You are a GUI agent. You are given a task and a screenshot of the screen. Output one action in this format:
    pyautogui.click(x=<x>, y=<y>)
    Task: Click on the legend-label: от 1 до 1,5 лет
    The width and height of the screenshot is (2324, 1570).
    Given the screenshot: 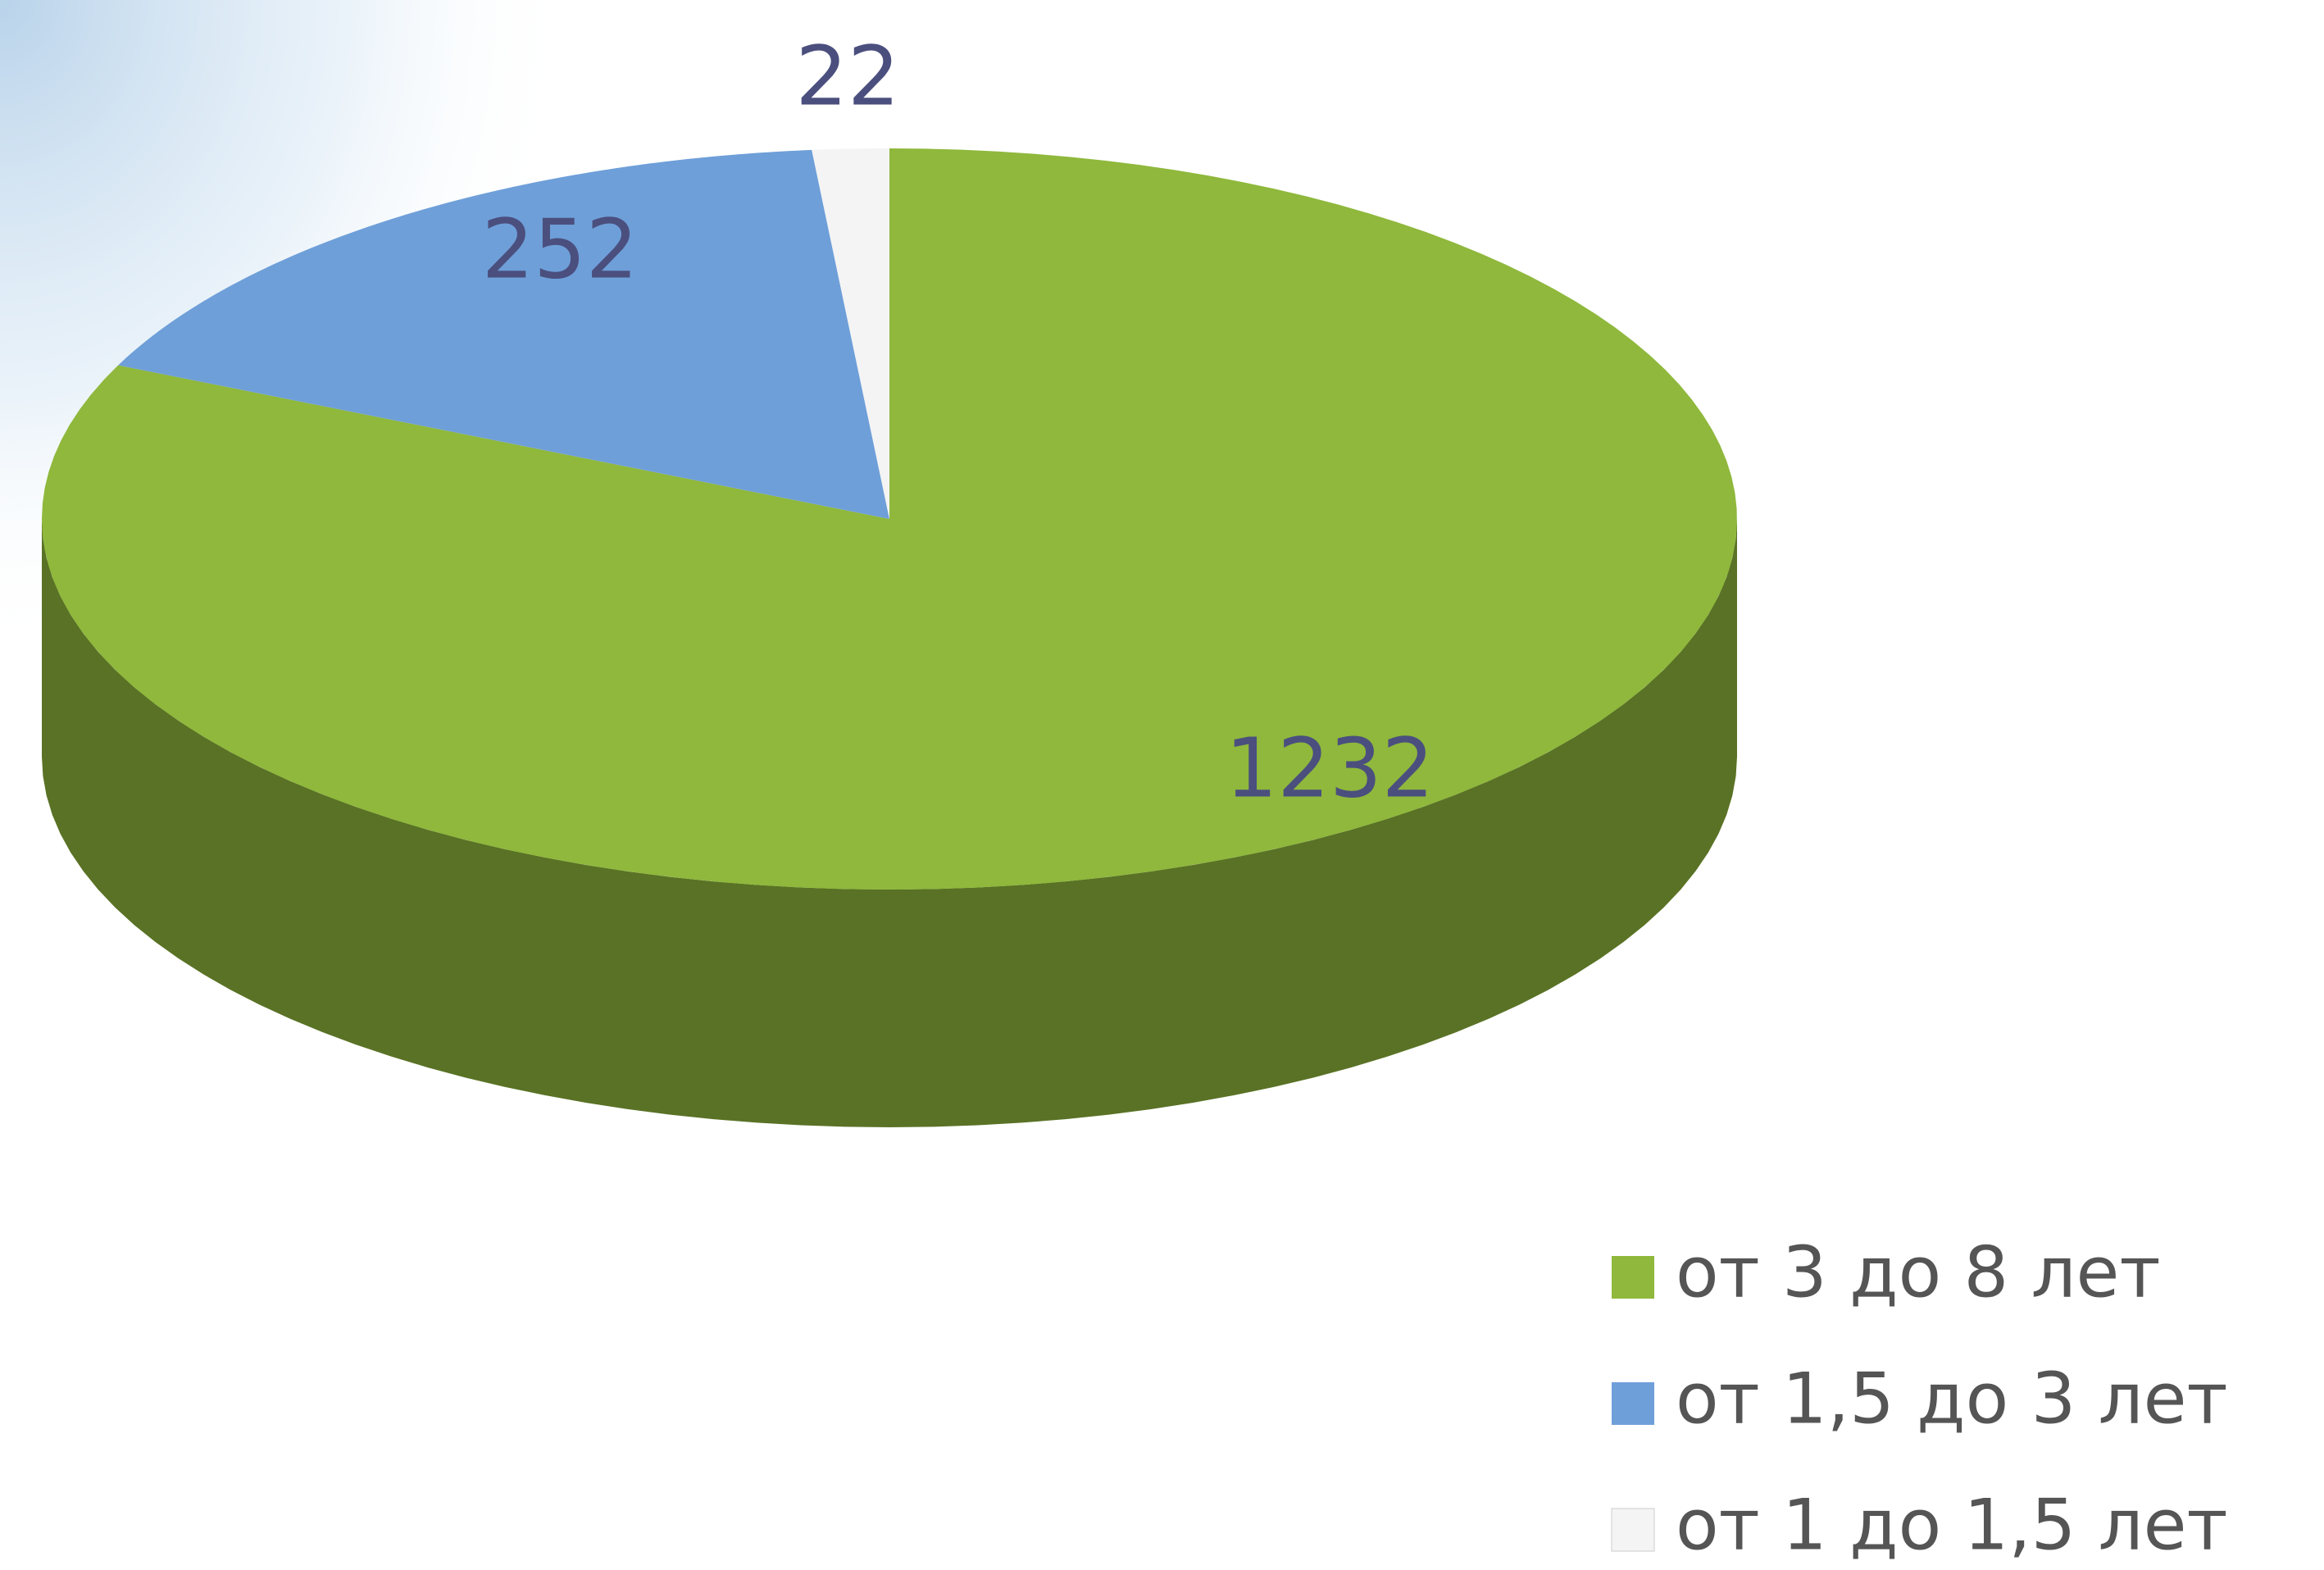 What is the action you would take?
    pyautogui.click(x=1952, y=1525)
    